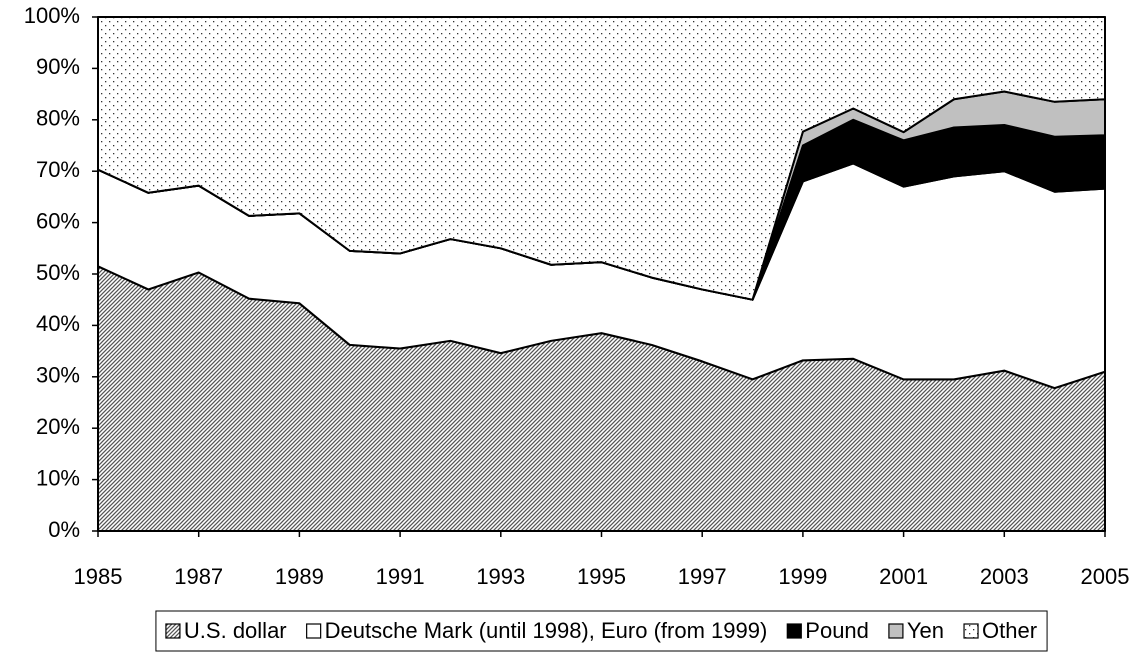 This screenshot has width=1140, height=662. What do you see at coordinates (58, 272) in the screenshot?
I see `y-tick-label: 50%` at bounding box center [58, 272].